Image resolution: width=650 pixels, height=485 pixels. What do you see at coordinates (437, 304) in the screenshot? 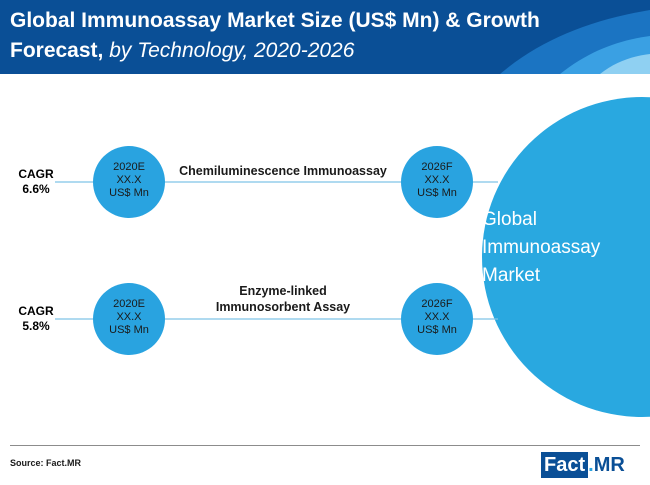
I see `row-2-end-year: 2026F` at bounding box center [437, 304].